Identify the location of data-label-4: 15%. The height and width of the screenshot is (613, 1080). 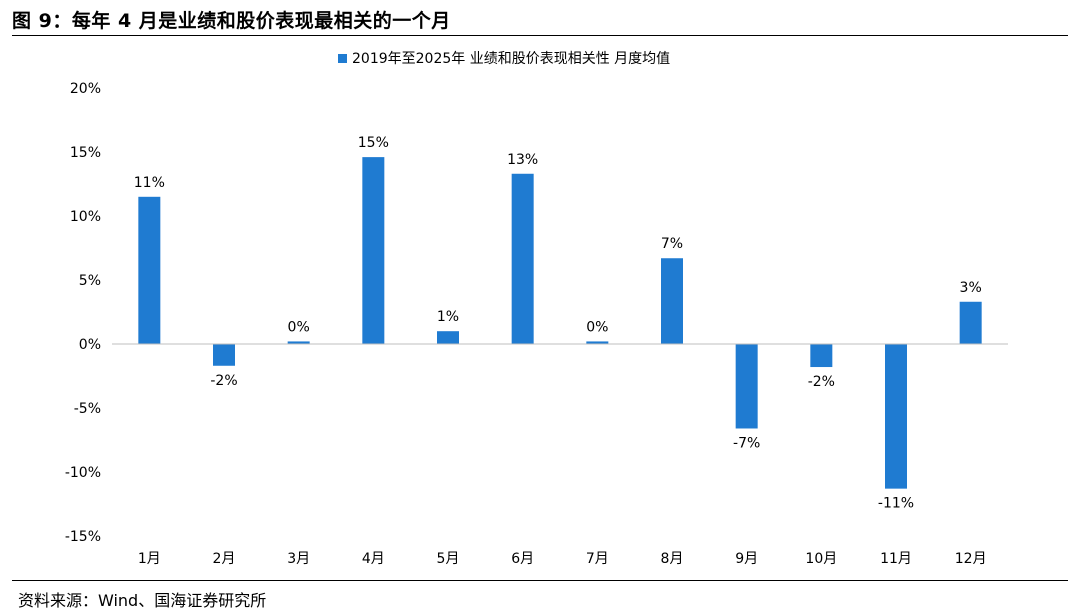
(373, 143).